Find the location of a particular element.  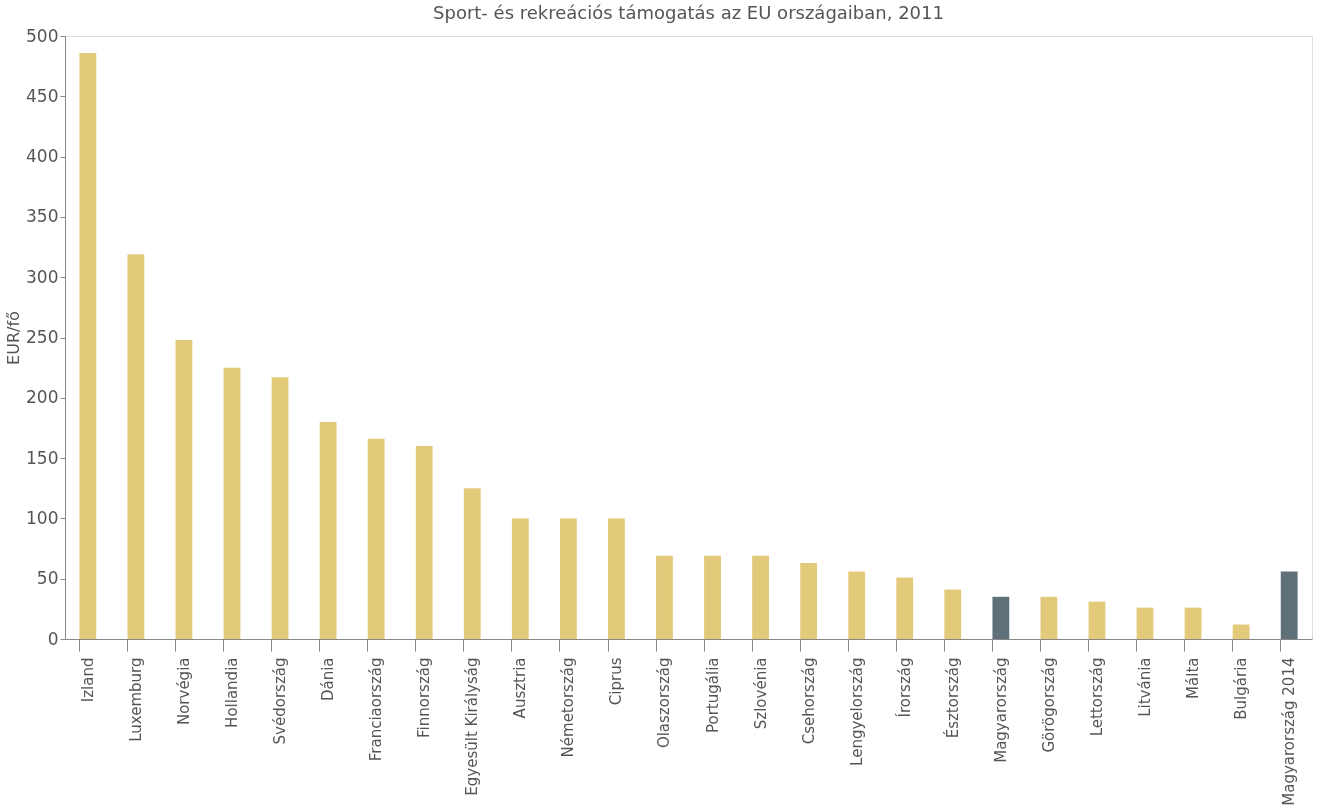

y-tick-label: 500 is located at coordinates (42, 35).